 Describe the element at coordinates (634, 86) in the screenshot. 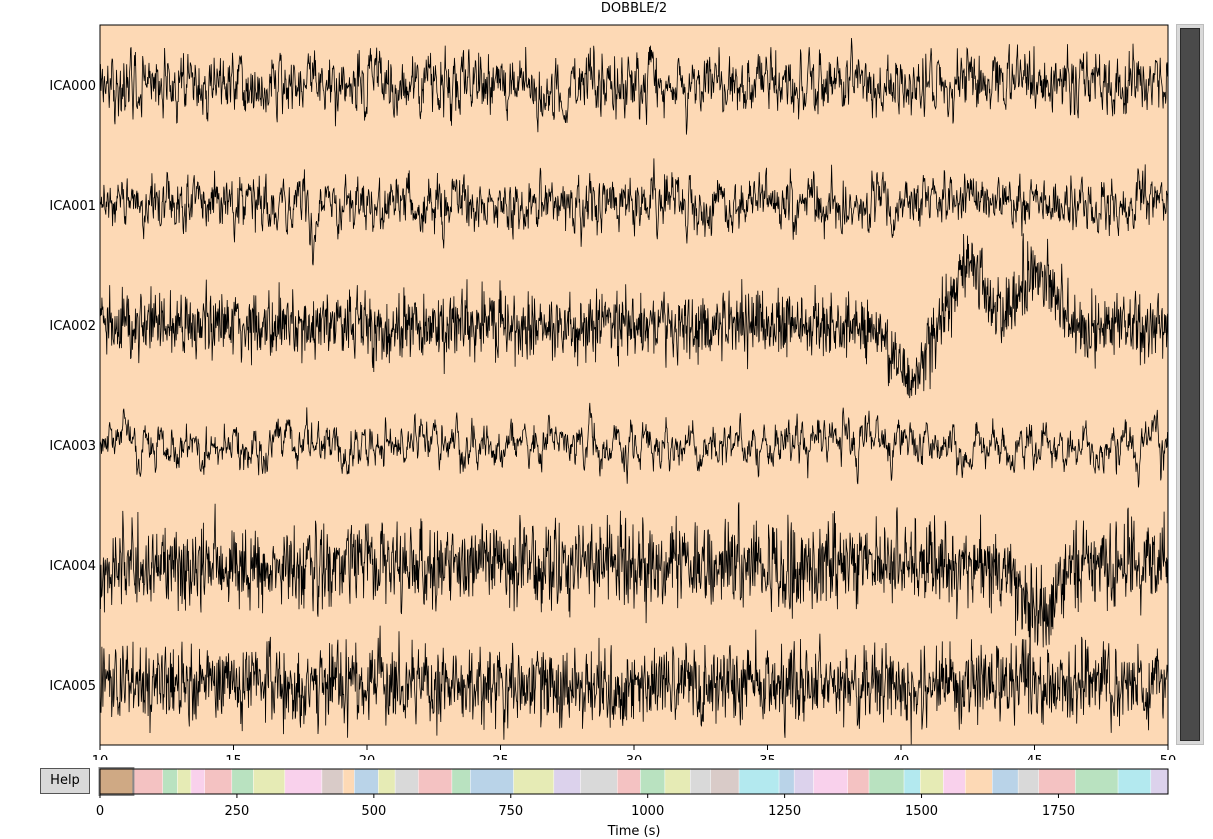

I see `trace-ica000` at that location.